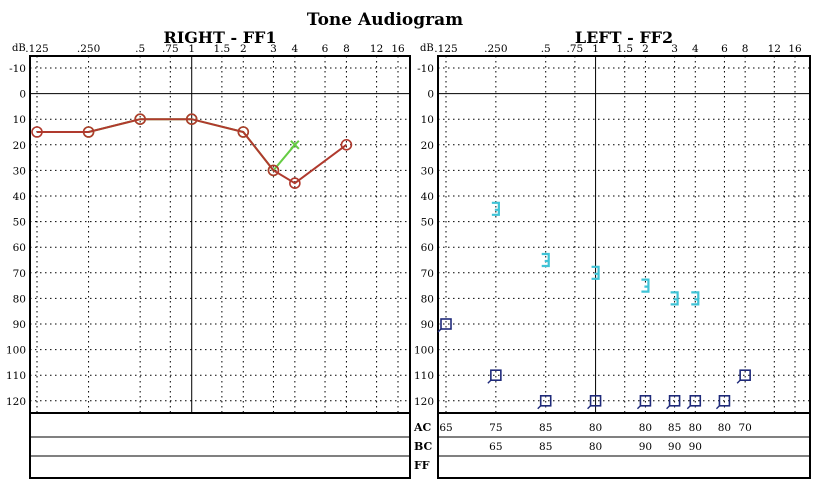  Describe the element at coordinates (695, 49) in the screenshot. I see `x-tick-label: 4` at that location.